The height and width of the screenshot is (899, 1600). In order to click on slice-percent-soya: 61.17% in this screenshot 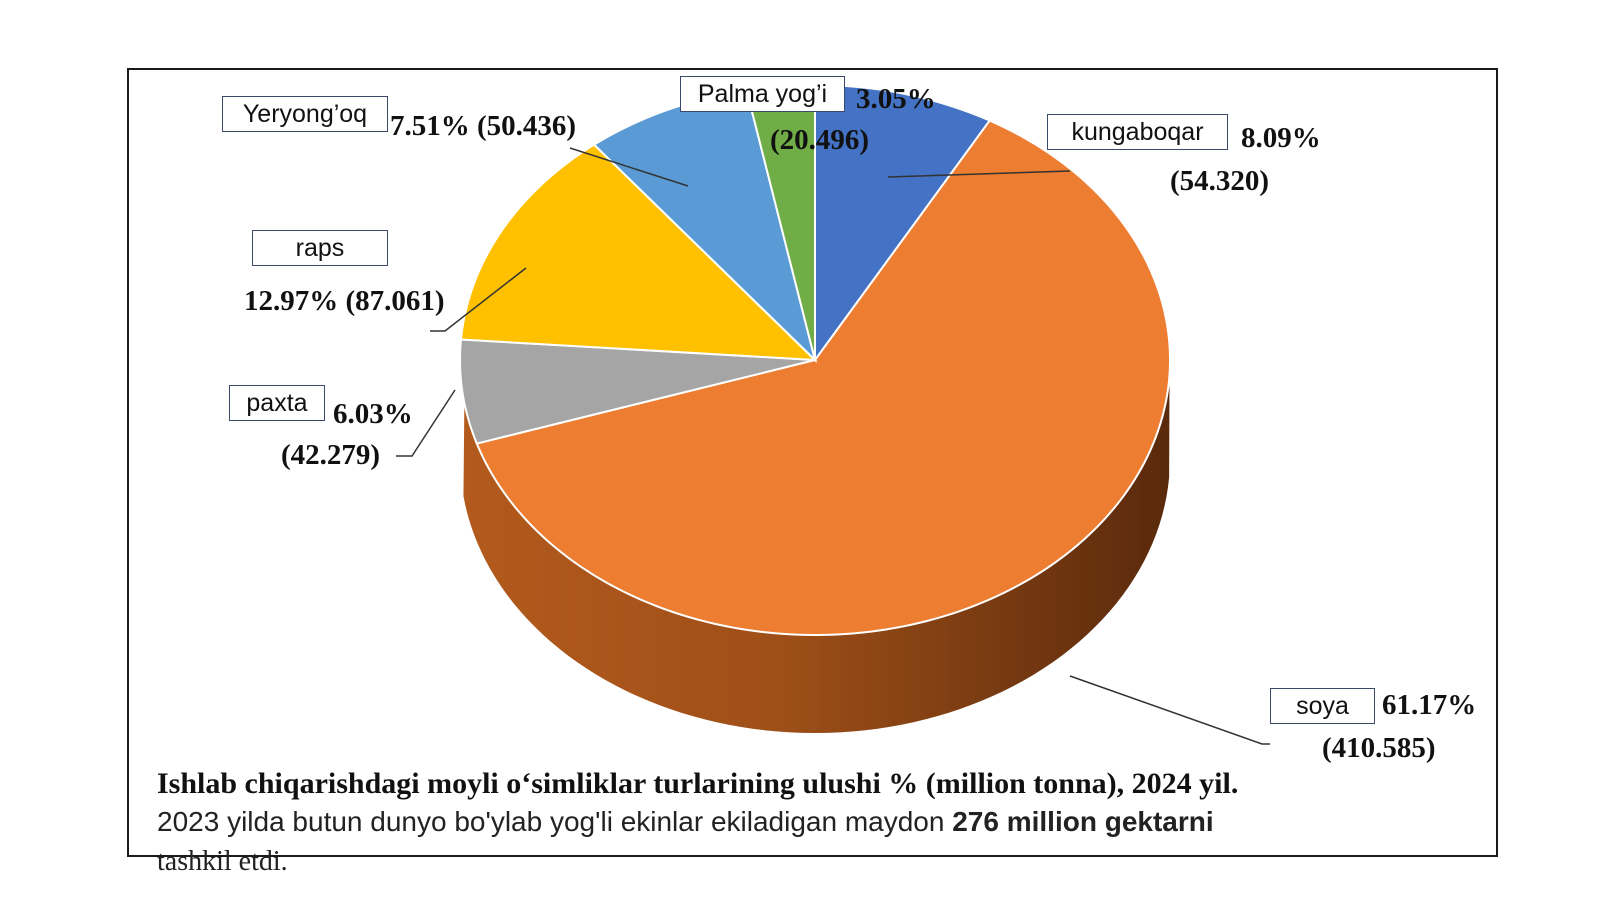, I will do `click(1429, 705)`.